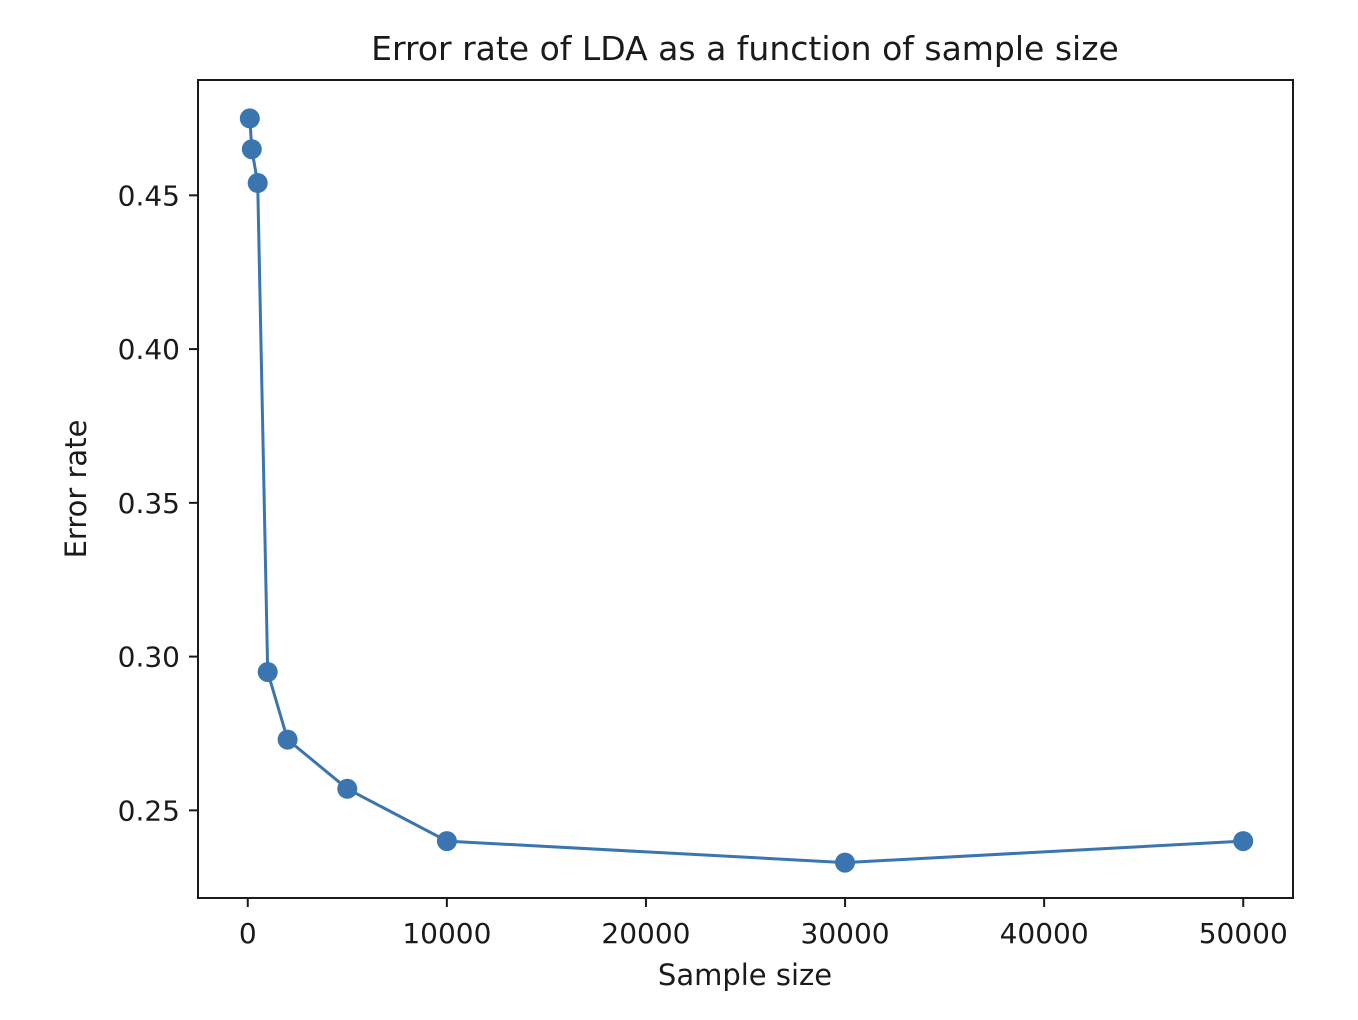  Describe the element at coordinates (149, 657) in the screenshot. I see `y-tick-label: 0.30` at that location.